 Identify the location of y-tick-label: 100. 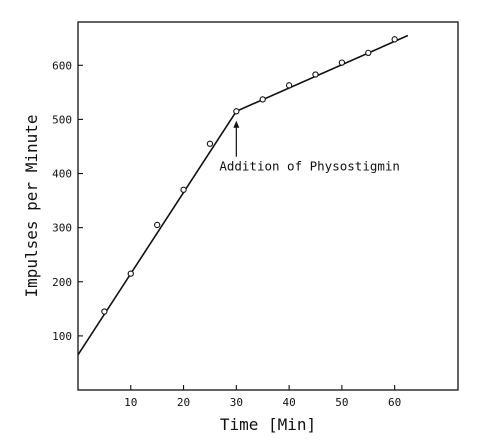
(62, 336).